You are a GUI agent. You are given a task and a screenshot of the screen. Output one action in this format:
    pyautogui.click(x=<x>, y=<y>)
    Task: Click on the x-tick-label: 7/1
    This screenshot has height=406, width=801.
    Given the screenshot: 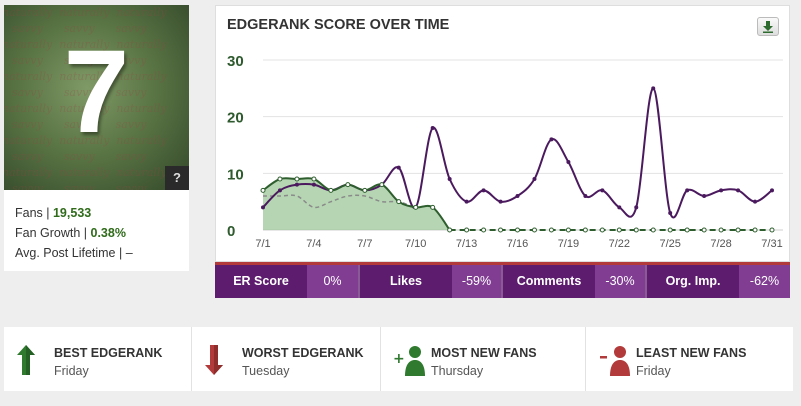 What is the action you would take?
    pyautogui.click(x=262, y=244)
    